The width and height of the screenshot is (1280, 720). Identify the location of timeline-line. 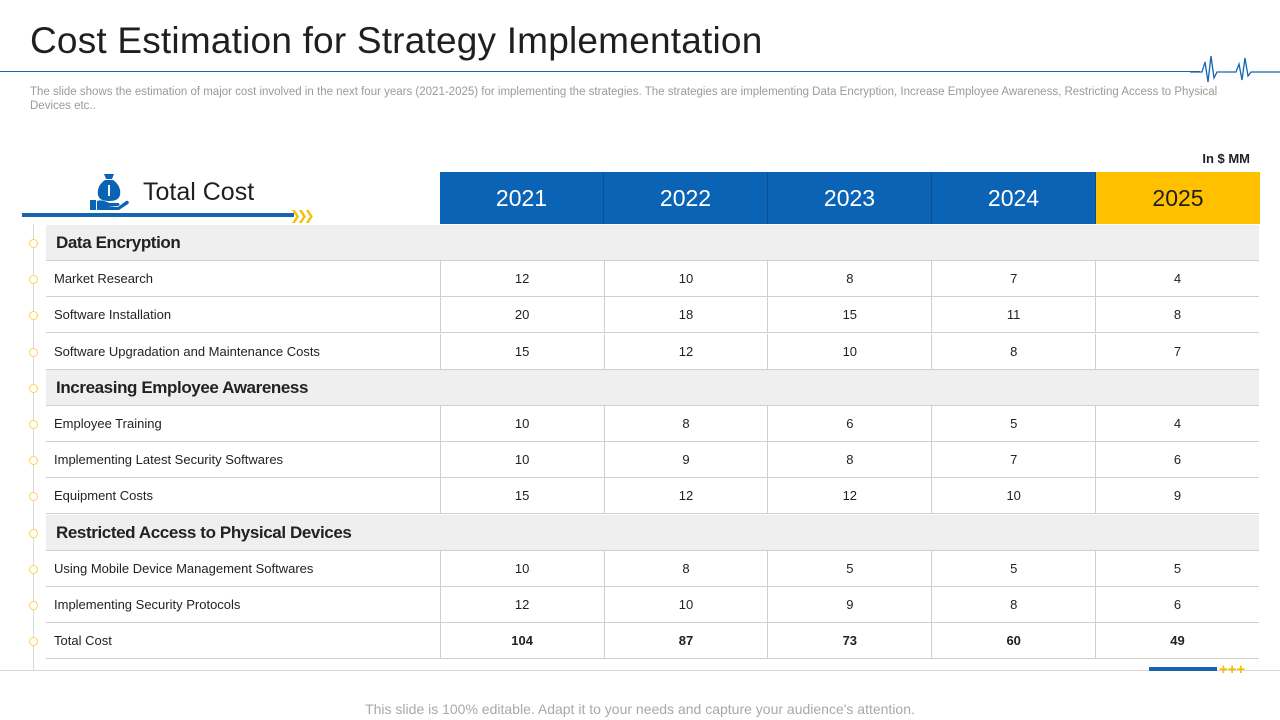
(33, 447).